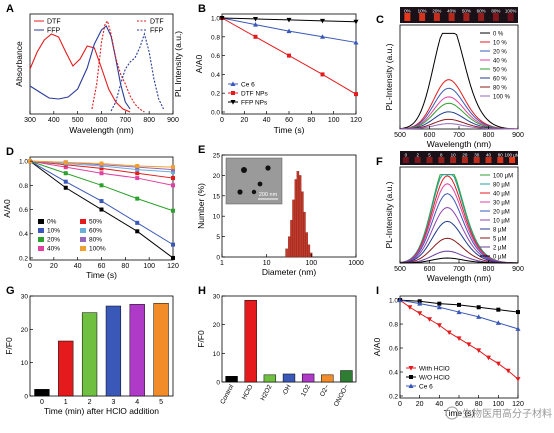 The image size is (554, 433). What do you see at coordinates (489, 155) in the screenshot?
I see `vial-label: 40` at bounding box center [489, 155].